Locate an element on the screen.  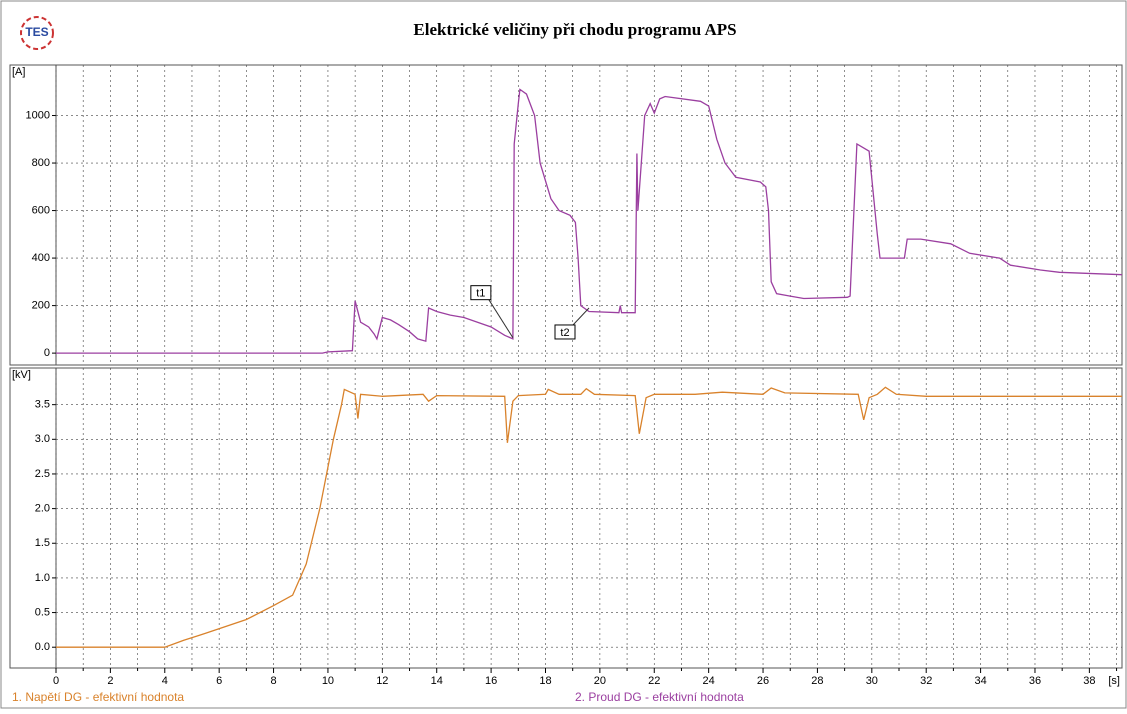
x-tick-label: 10 is located at coordinates (328, 681).